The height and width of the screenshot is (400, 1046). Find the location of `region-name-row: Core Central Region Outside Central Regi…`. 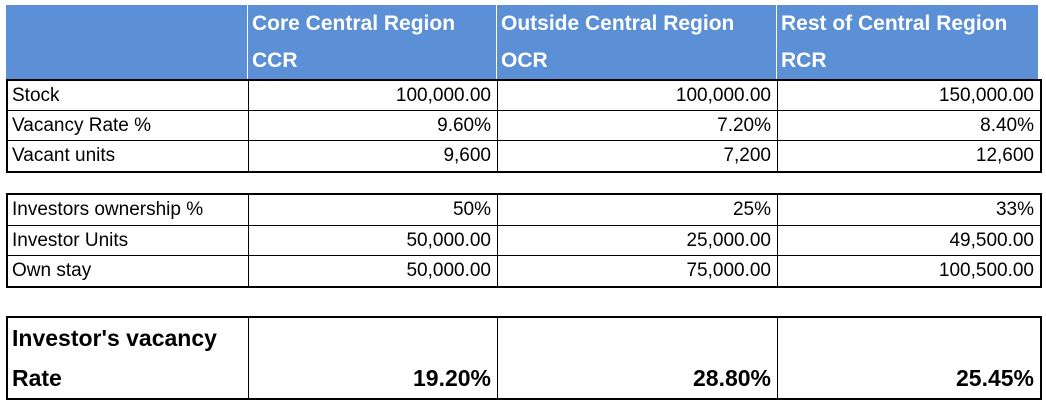

region-name-row: Core Central Region Outside Central Regi… is located at coordinates (522, 23).